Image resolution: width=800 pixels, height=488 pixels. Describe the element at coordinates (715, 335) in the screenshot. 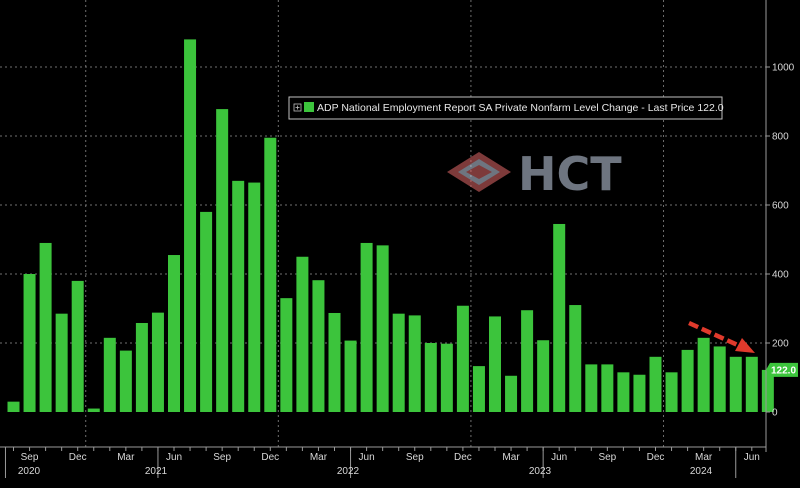

I see `arrow-shaft` at that location.